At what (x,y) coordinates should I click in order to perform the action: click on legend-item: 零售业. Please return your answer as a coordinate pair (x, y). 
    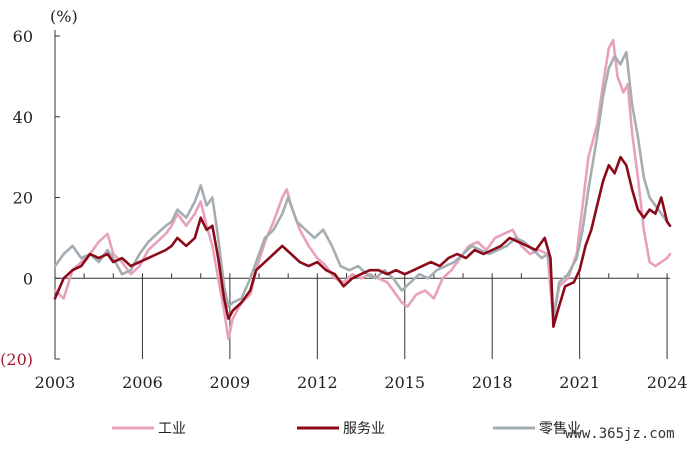
    Looking at the image, I should click on (537, 429).